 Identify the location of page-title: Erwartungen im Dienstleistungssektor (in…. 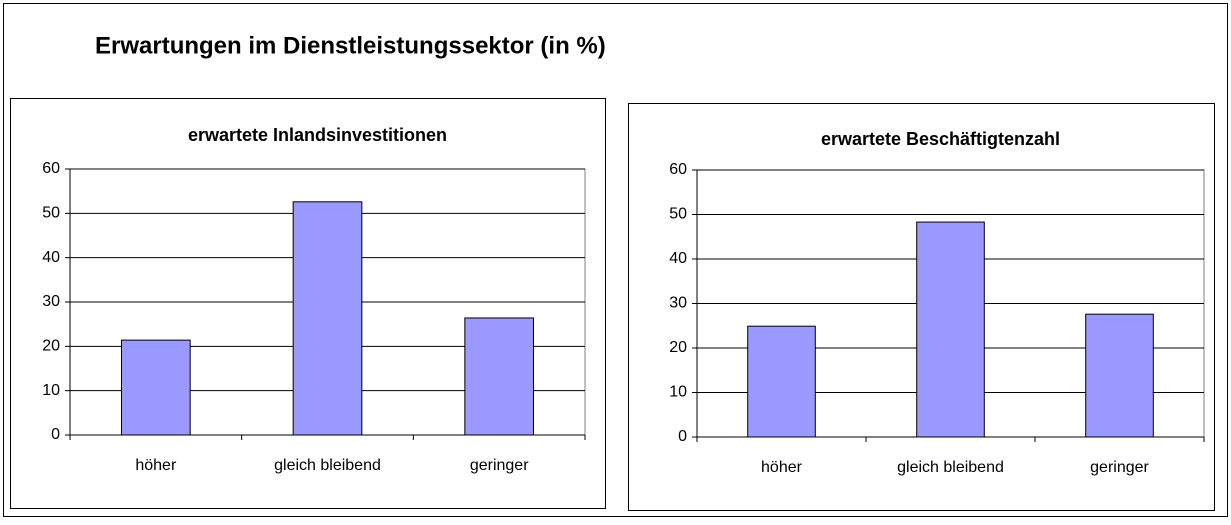
(350, 45).